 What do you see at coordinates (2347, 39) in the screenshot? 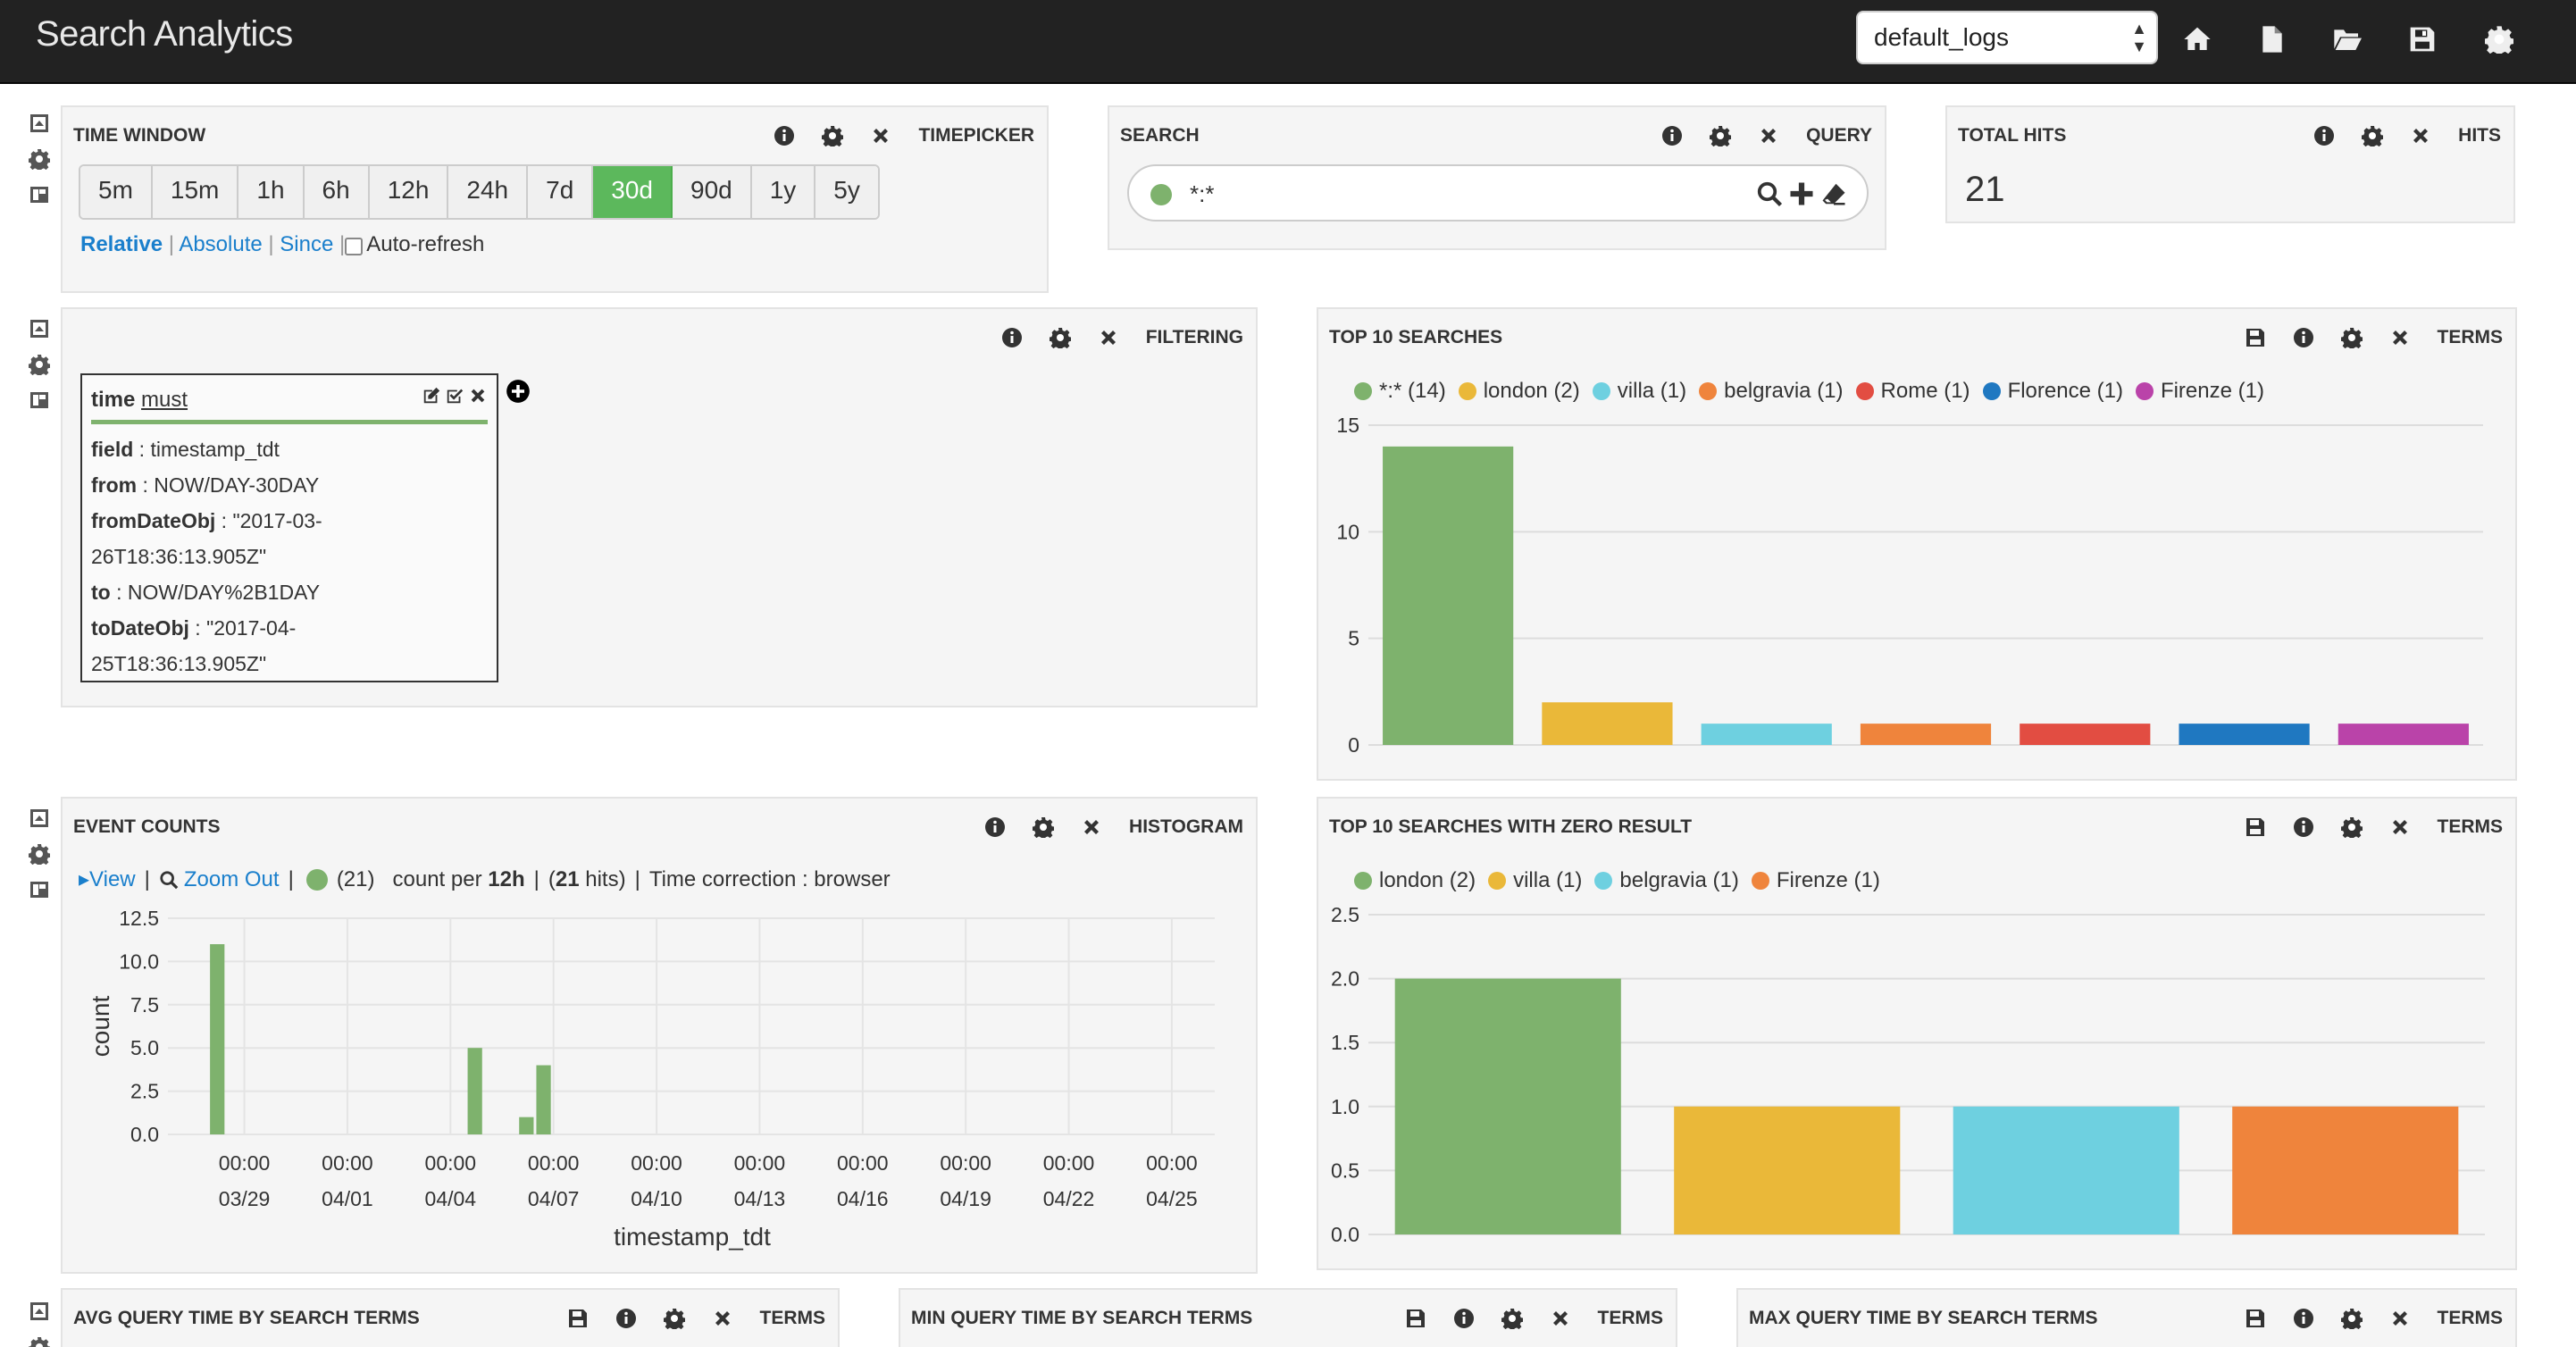
I see `open-folder-icon` at bounding box center [2347, 39].